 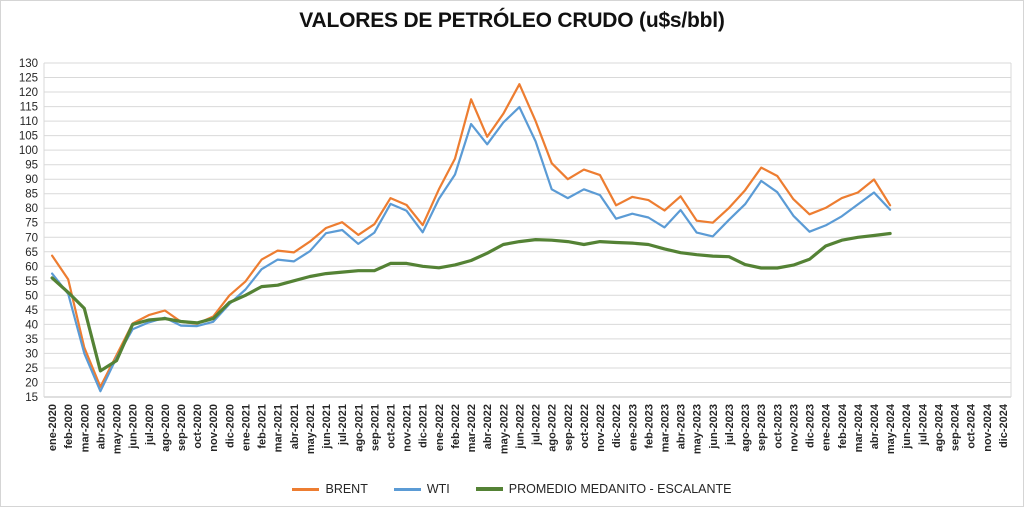 I want to click on x-axis-tick-label: nov-2022, so click(x=601, y=428).